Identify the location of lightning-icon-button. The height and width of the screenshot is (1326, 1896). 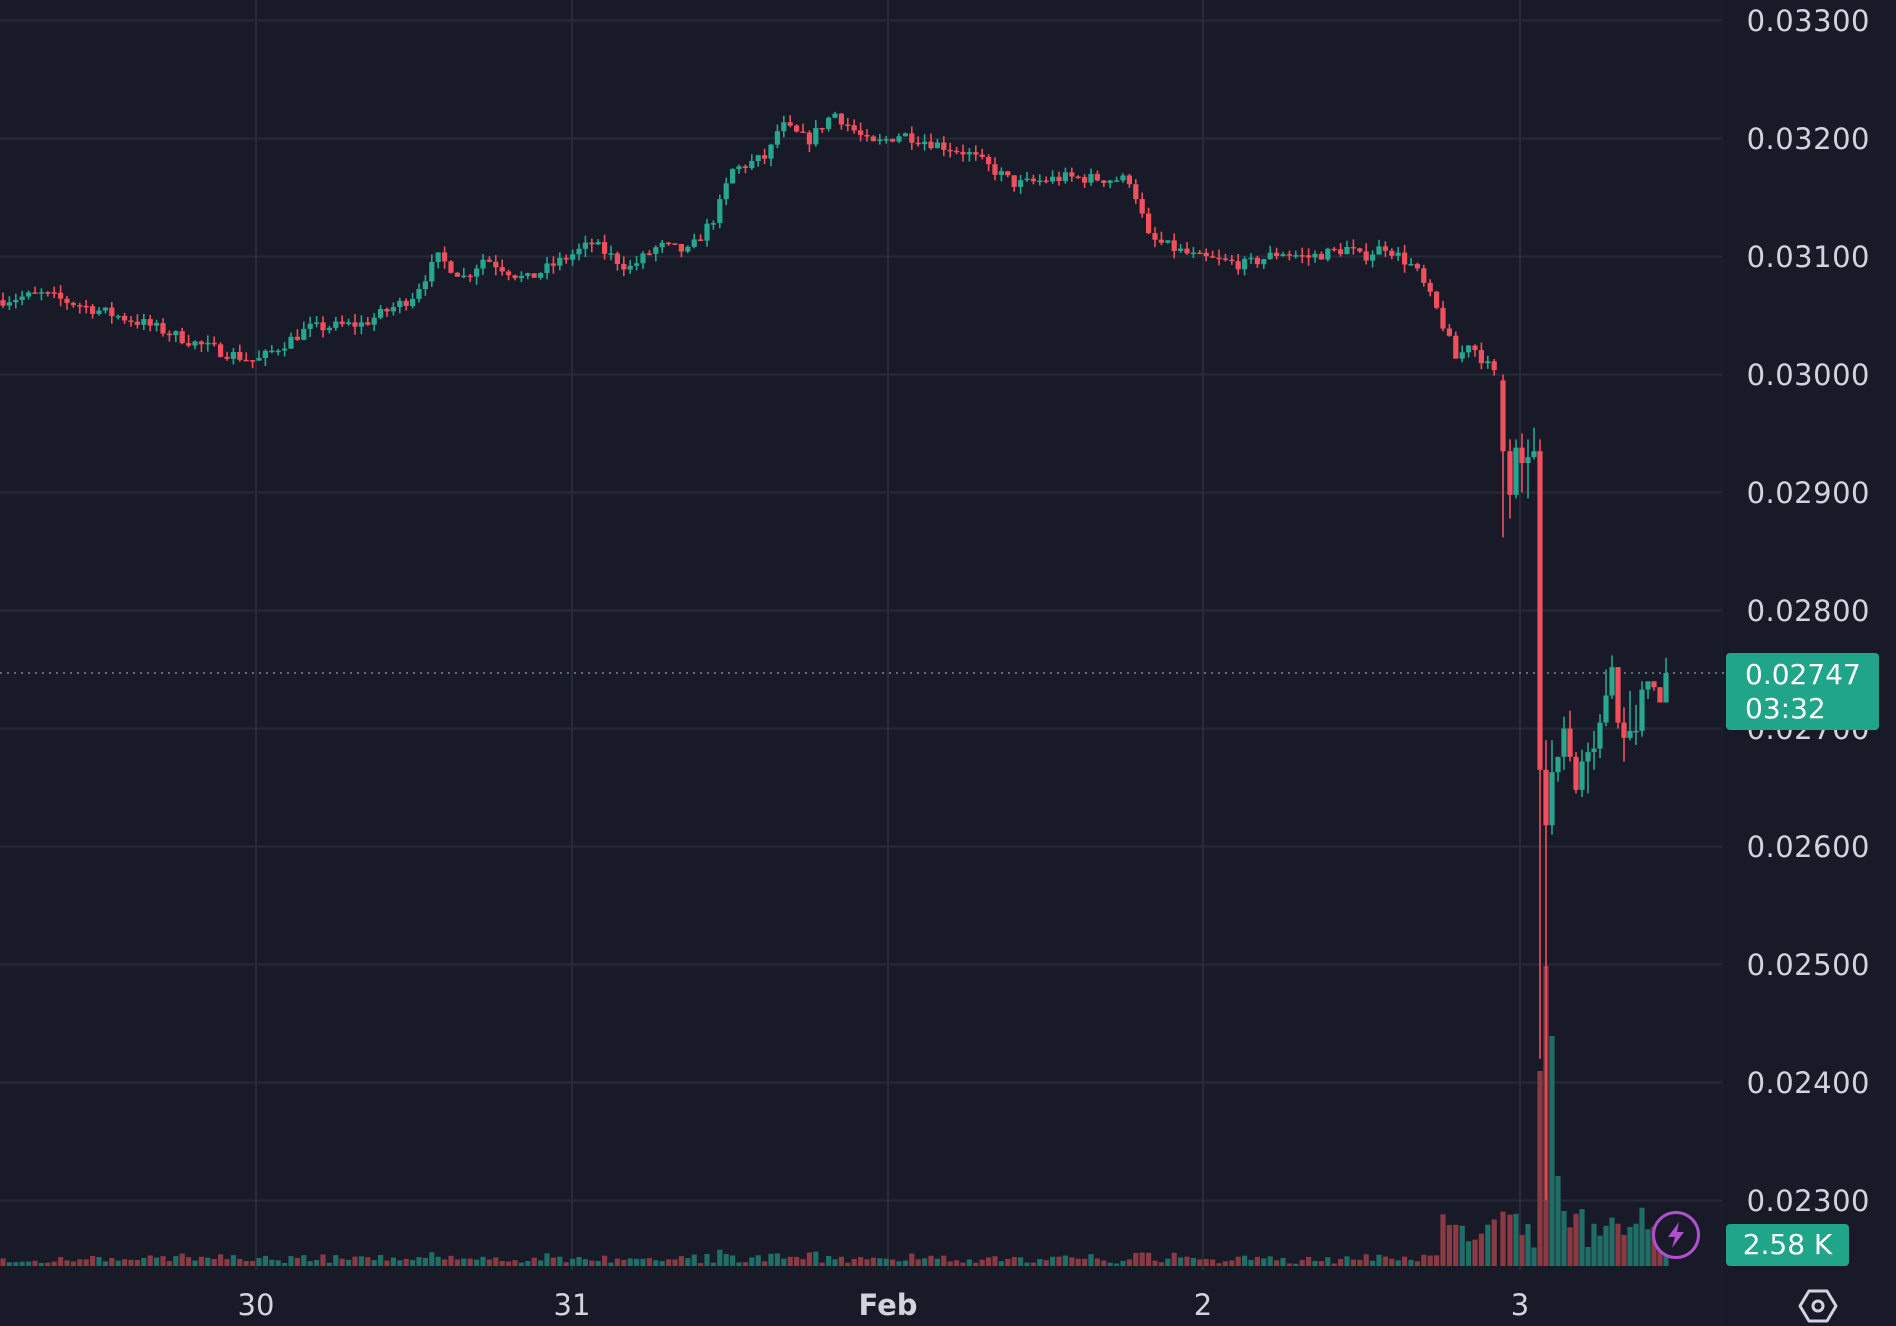
(1676, 1235).